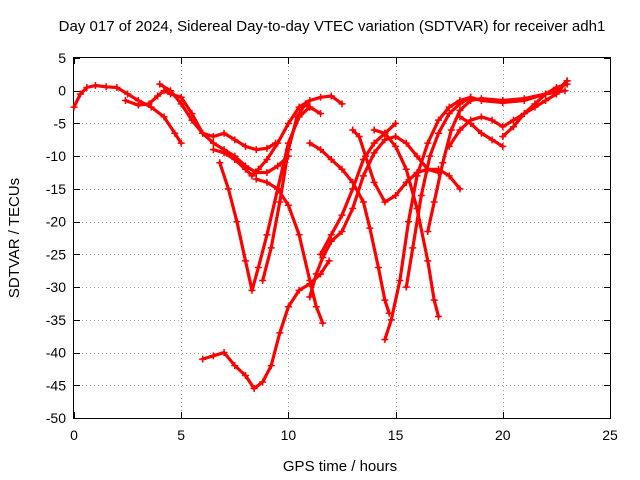  Describe the element at coordinates (340, 466) in the screenshot. I see `x-axis-label: GPS time / hours` at that location.